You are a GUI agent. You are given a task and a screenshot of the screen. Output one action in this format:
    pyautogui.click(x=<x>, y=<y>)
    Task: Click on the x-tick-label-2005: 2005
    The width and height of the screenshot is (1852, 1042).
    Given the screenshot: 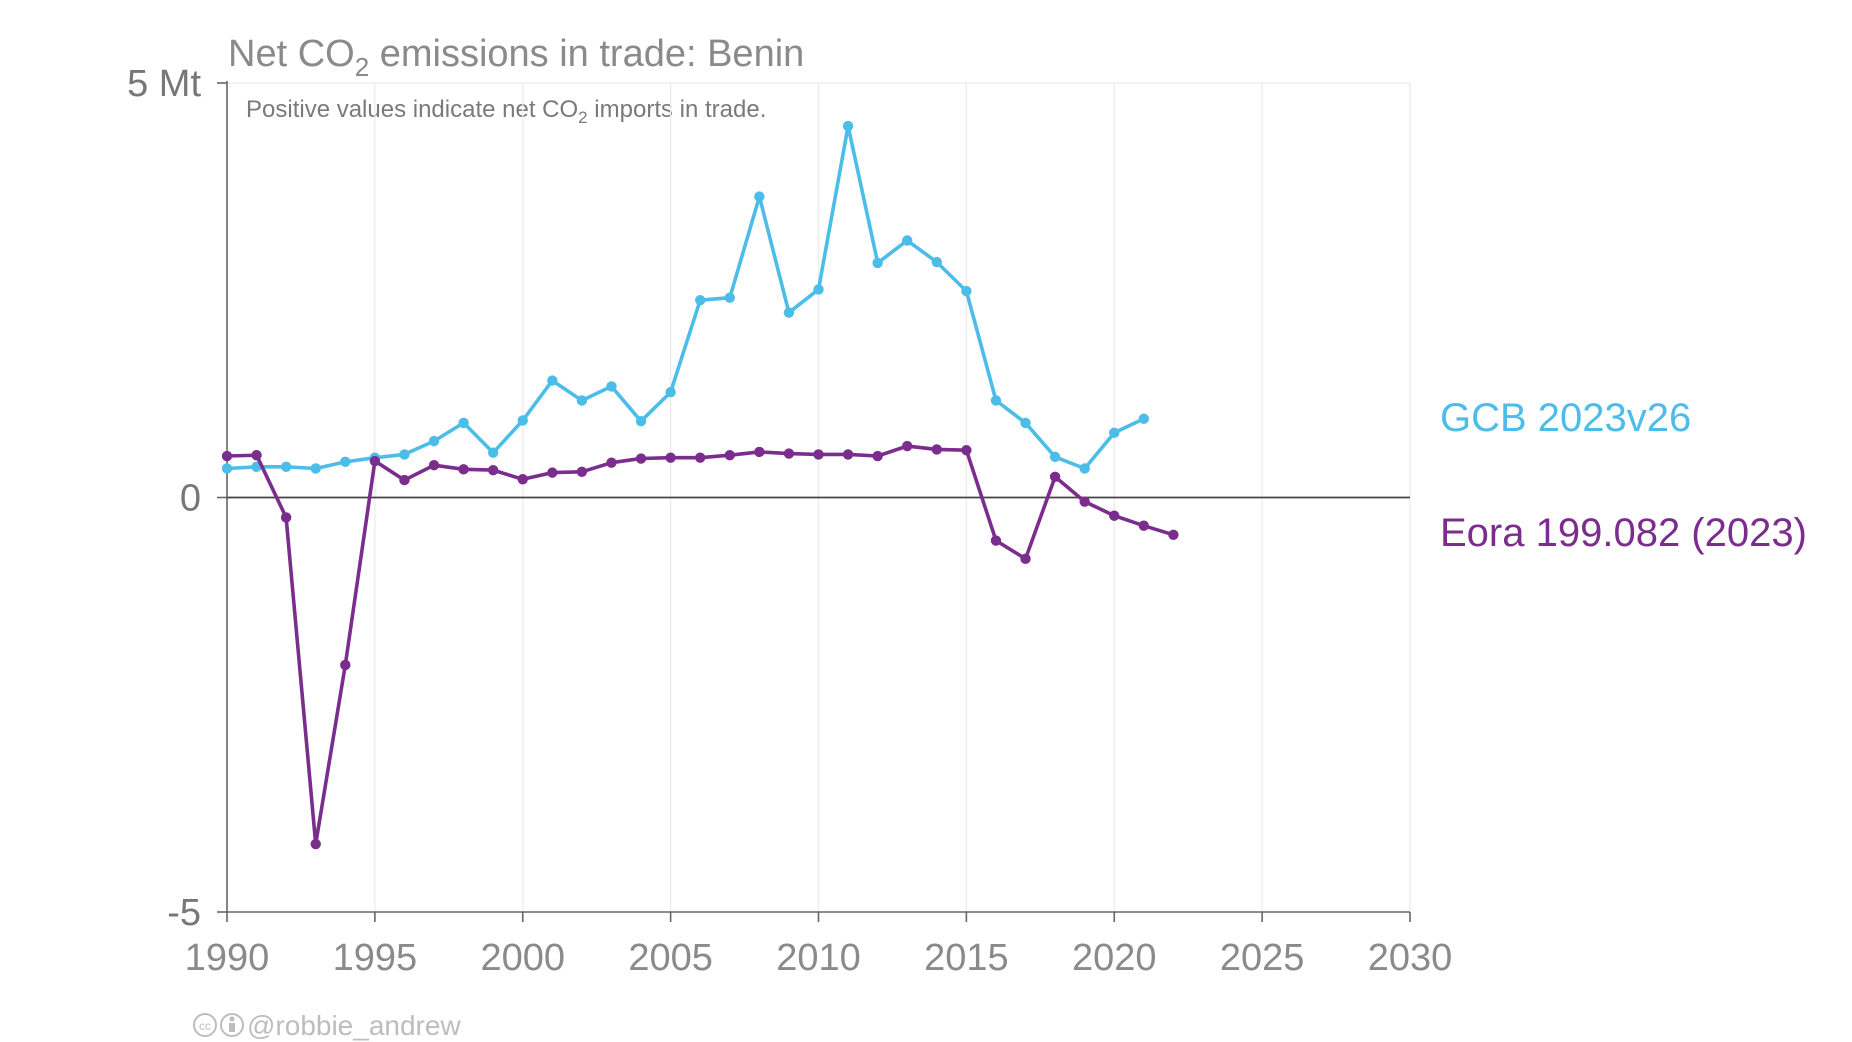 What is the action you would take?
    pyautogui.click(x=670, y=958)
    